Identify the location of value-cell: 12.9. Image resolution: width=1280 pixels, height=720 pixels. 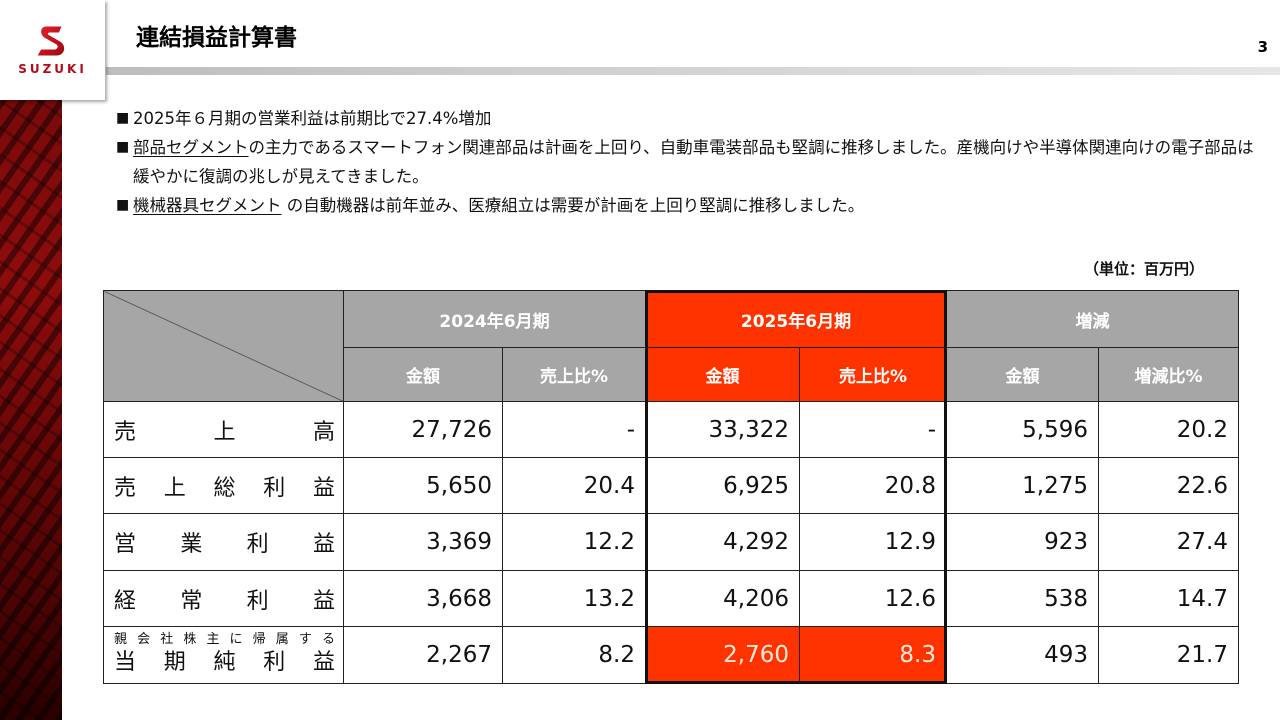
(873, 542).